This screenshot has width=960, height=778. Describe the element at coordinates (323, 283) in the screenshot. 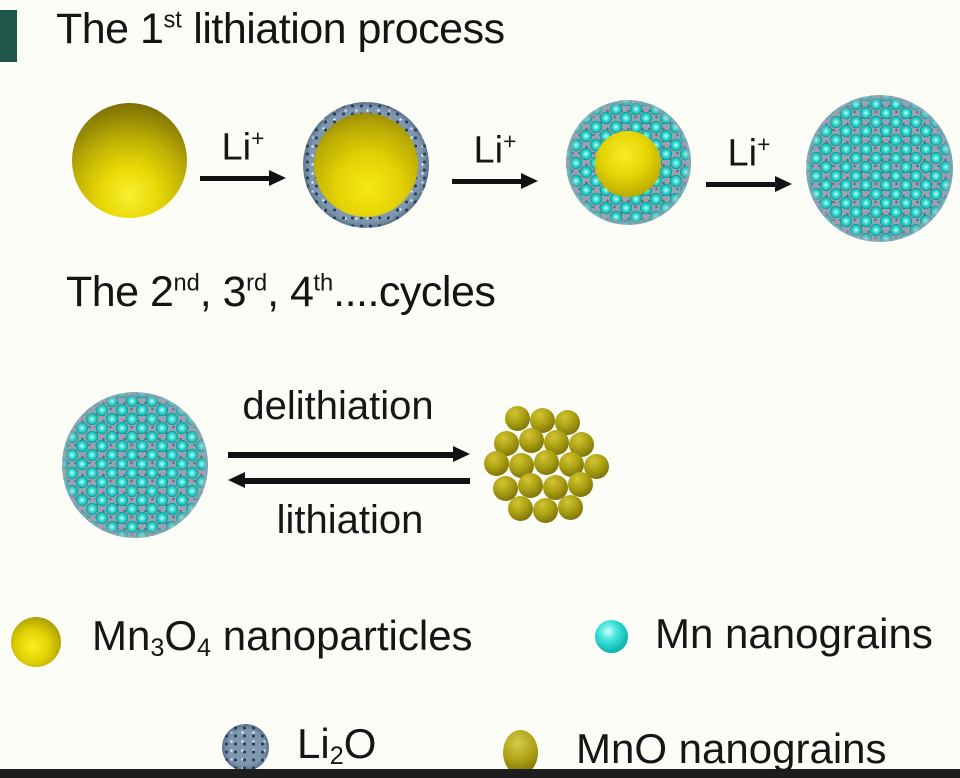

I see `ordinal-superscript: th` at that location.